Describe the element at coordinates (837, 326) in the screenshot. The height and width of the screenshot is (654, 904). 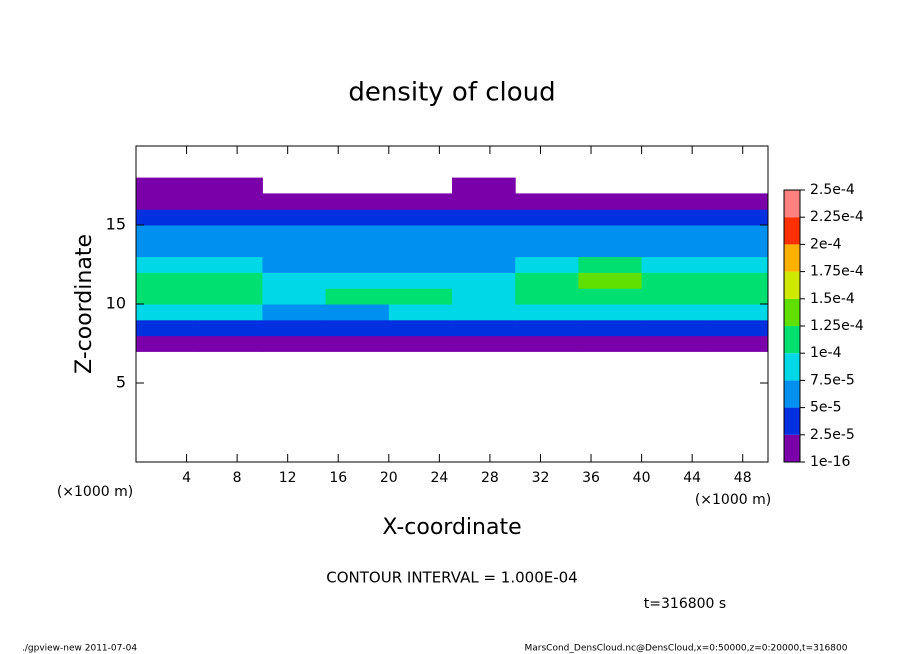
I see `colorbar-label: 1.25e-4` at that location.